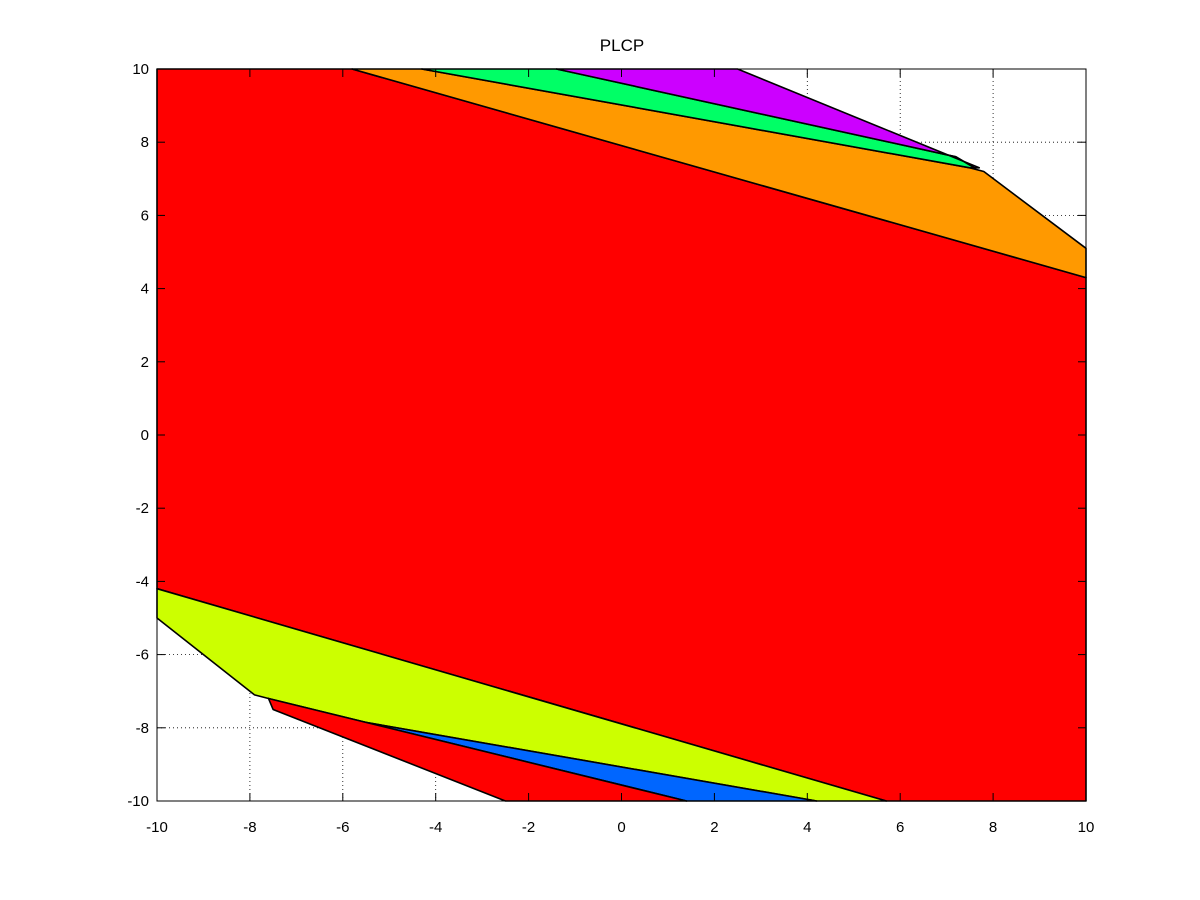  Describe the element at coordinates (622, 45) in the screenshot. I see `chart-title: PLCP` at that location.